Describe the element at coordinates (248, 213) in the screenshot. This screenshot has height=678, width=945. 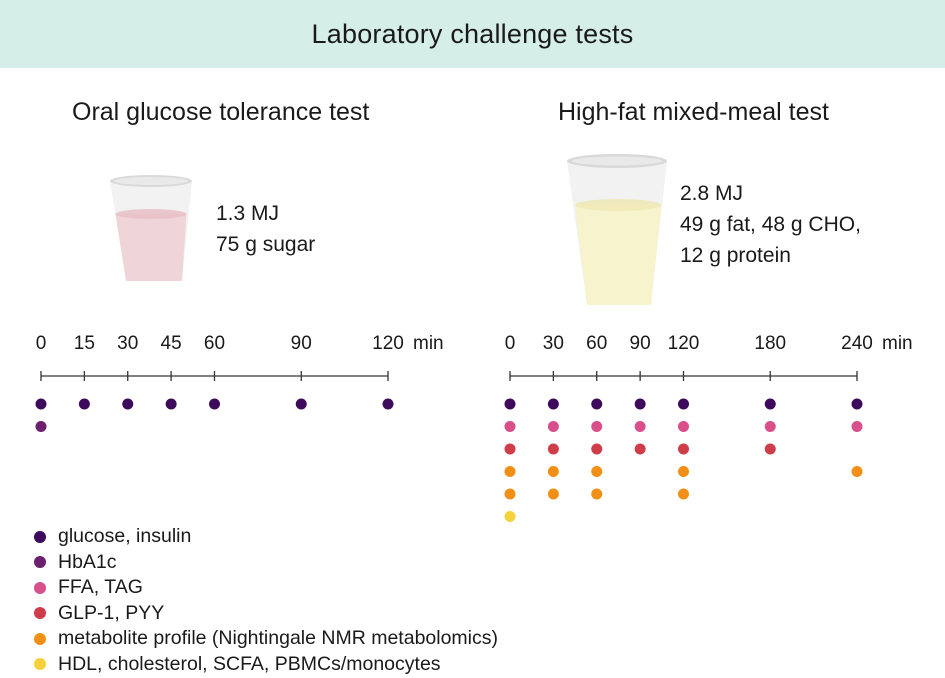
I see `ogtt-energy: 1.3 MJ` at that location.